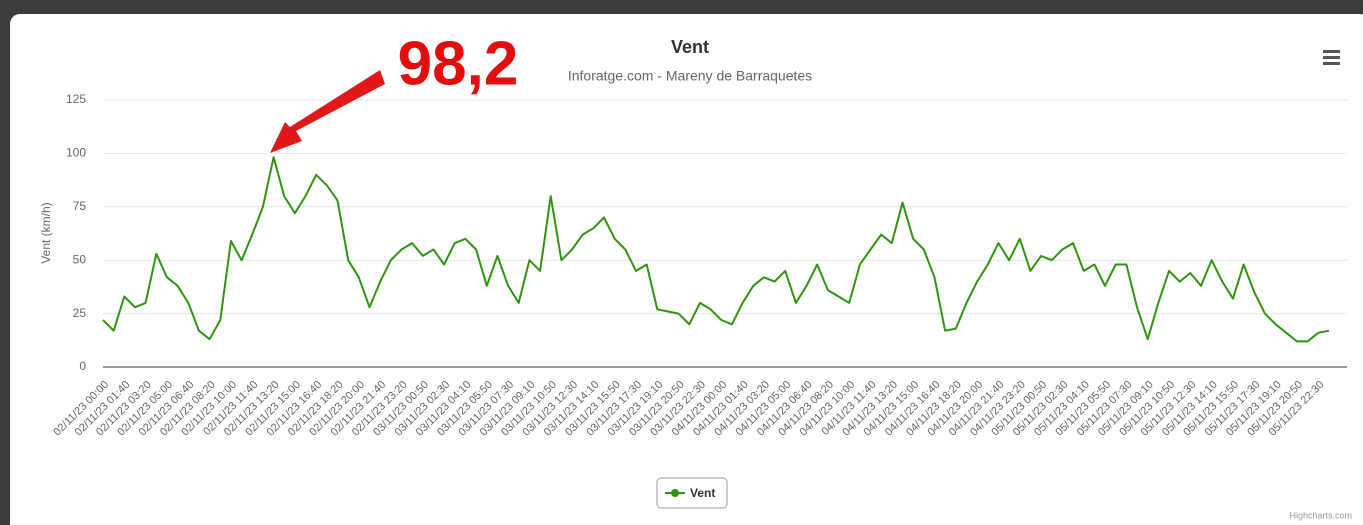 The width and height of the screenshot is (1363, 525). Describe the element at coordinates (690, 76) in the screenshot. I see `chart-subtitle: Inforatge.com - Mareny de Barraquetes` at that location.